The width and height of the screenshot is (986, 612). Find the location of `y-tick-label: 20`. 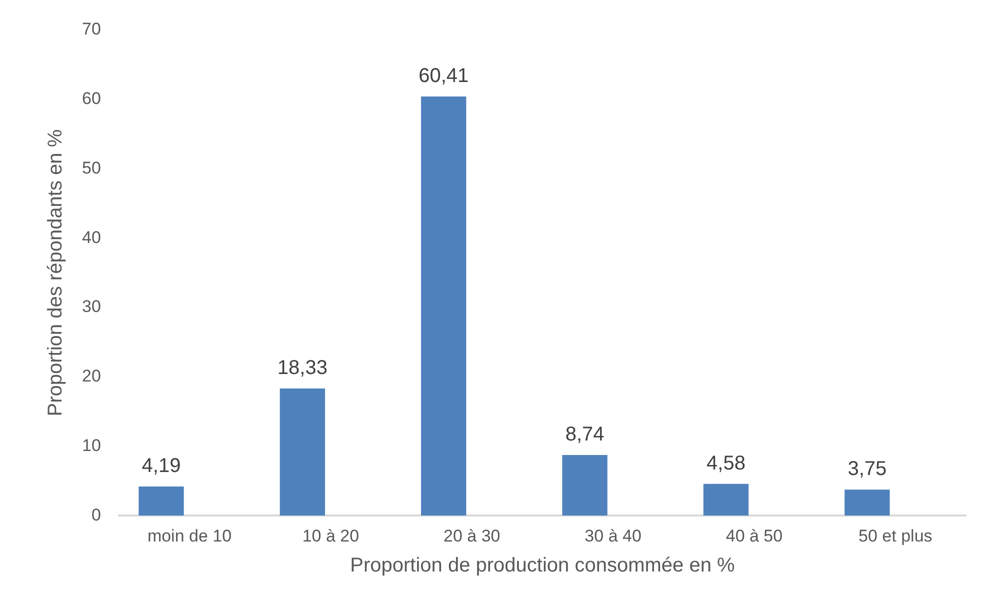

y-tick-label: 20 is located at coordinates (91, 376).